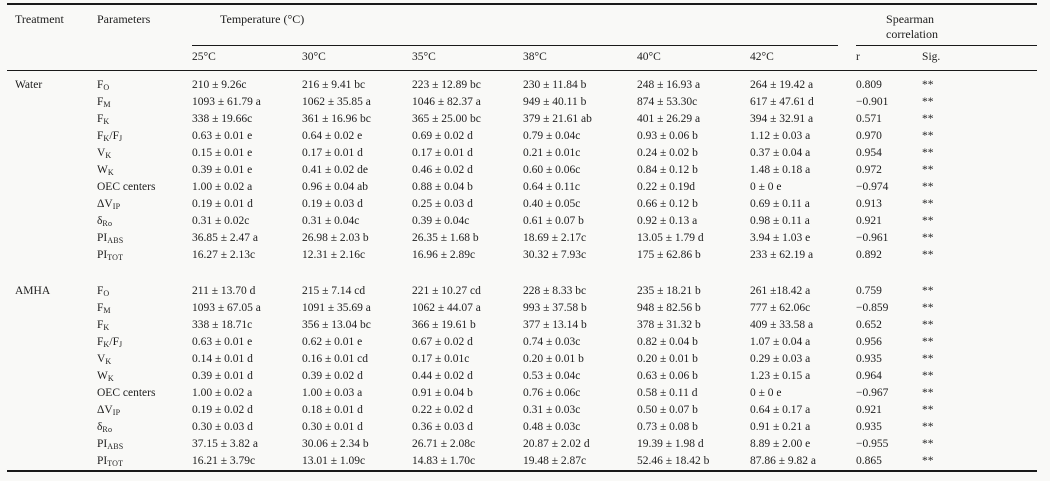 The image size is (1050, 481). I want to click on cell-value: 0.93 ± 0.06 b, so click(667, 136).